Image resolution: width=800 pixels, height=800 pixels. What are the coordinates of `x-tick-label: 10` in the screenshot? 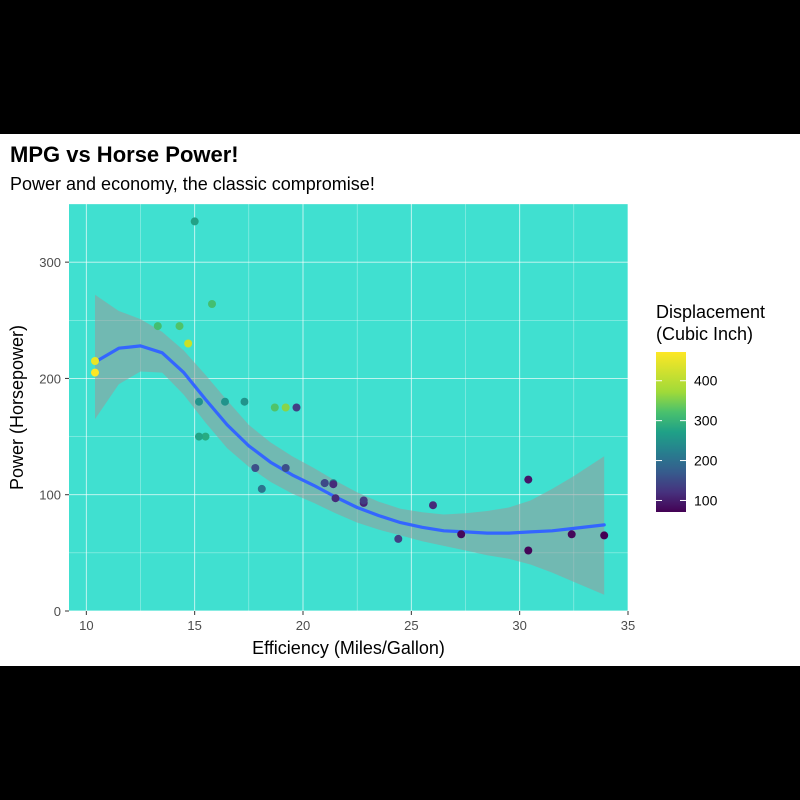 It's located at (86, 625).